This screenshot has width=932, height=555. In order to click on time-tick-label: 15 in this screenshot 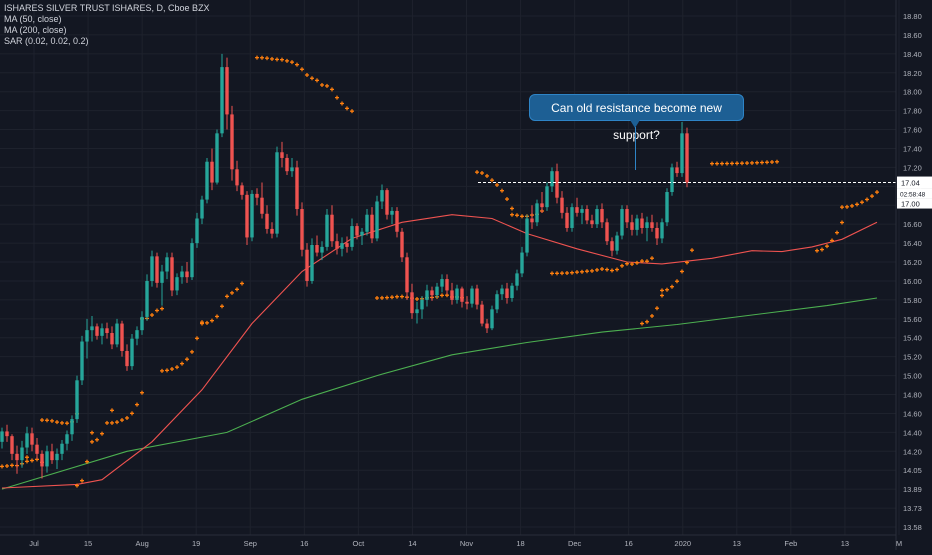, I will do `click(88, 543)`.